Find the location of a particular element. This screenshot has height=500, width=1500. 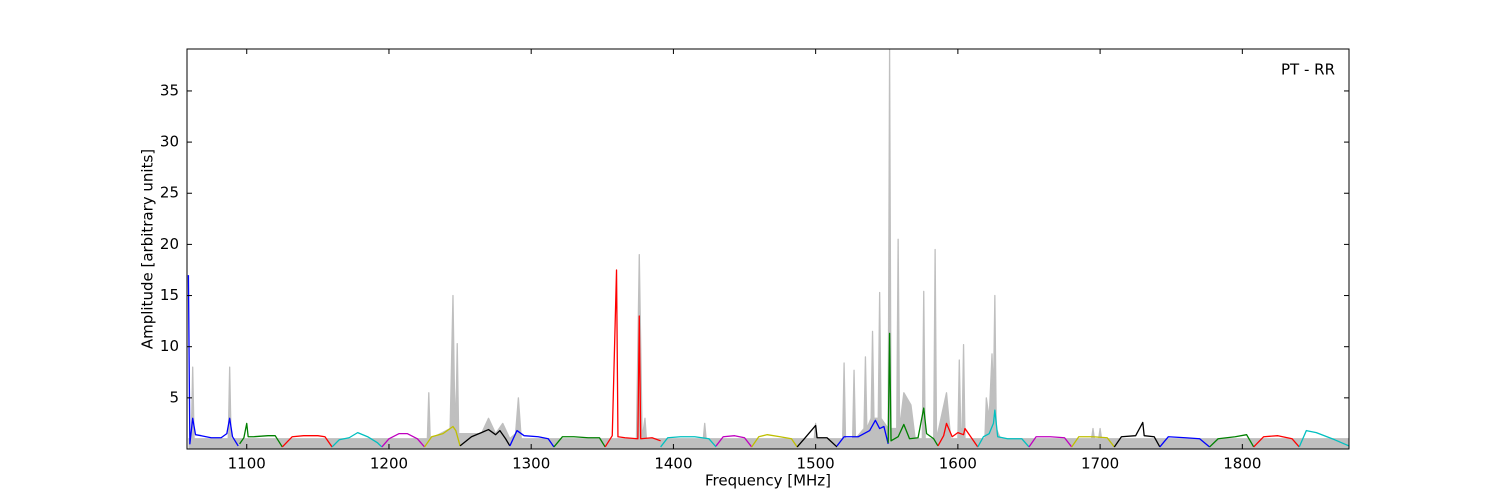

annotation: PT - RR is located at coordinates (1308, 70).